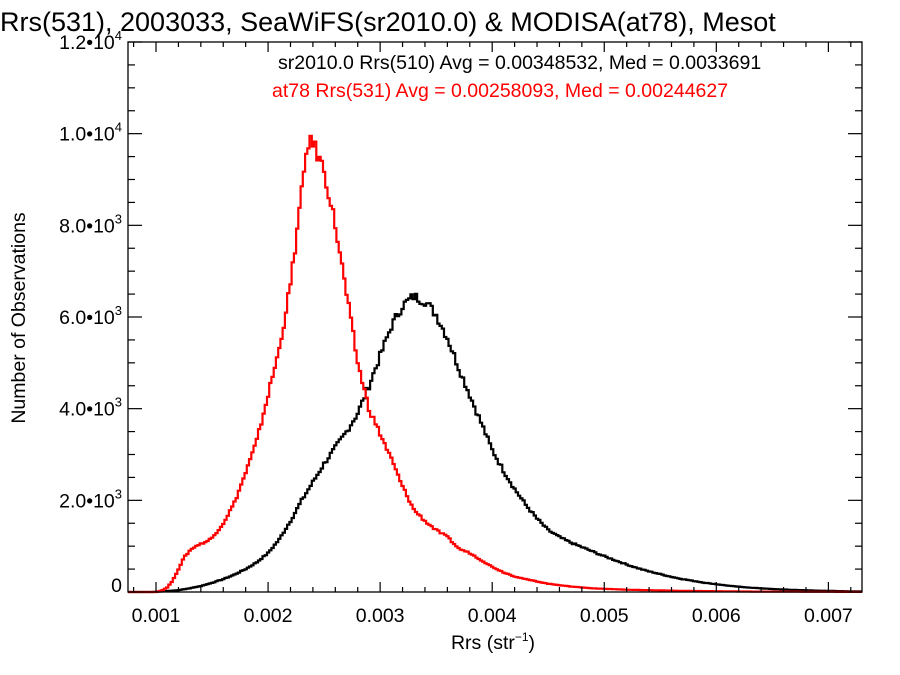 This screenshot has height=675, width=900. Describe the element at coordinates (90, 41) in the screenshot. I see `y-tick-label: 1.2•104` at that location.